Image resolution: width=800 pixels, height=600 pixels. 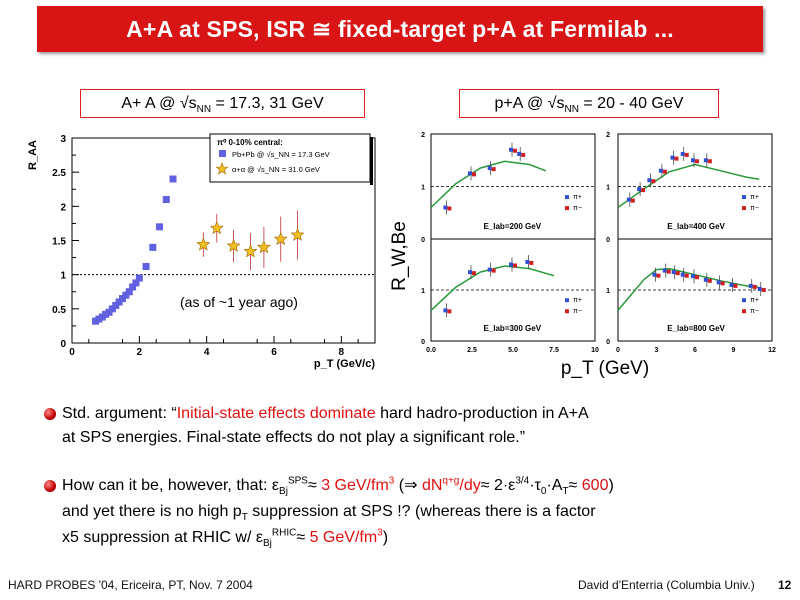 I want to click on x-tick-label: 9, so click(x=734, y=350).